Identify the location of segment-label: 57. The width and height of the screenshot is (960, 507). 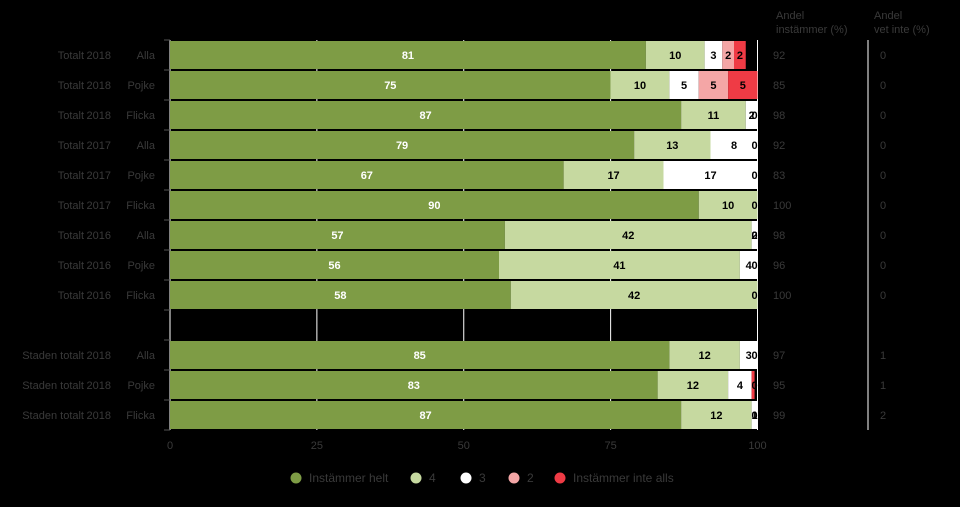
(337, 236).